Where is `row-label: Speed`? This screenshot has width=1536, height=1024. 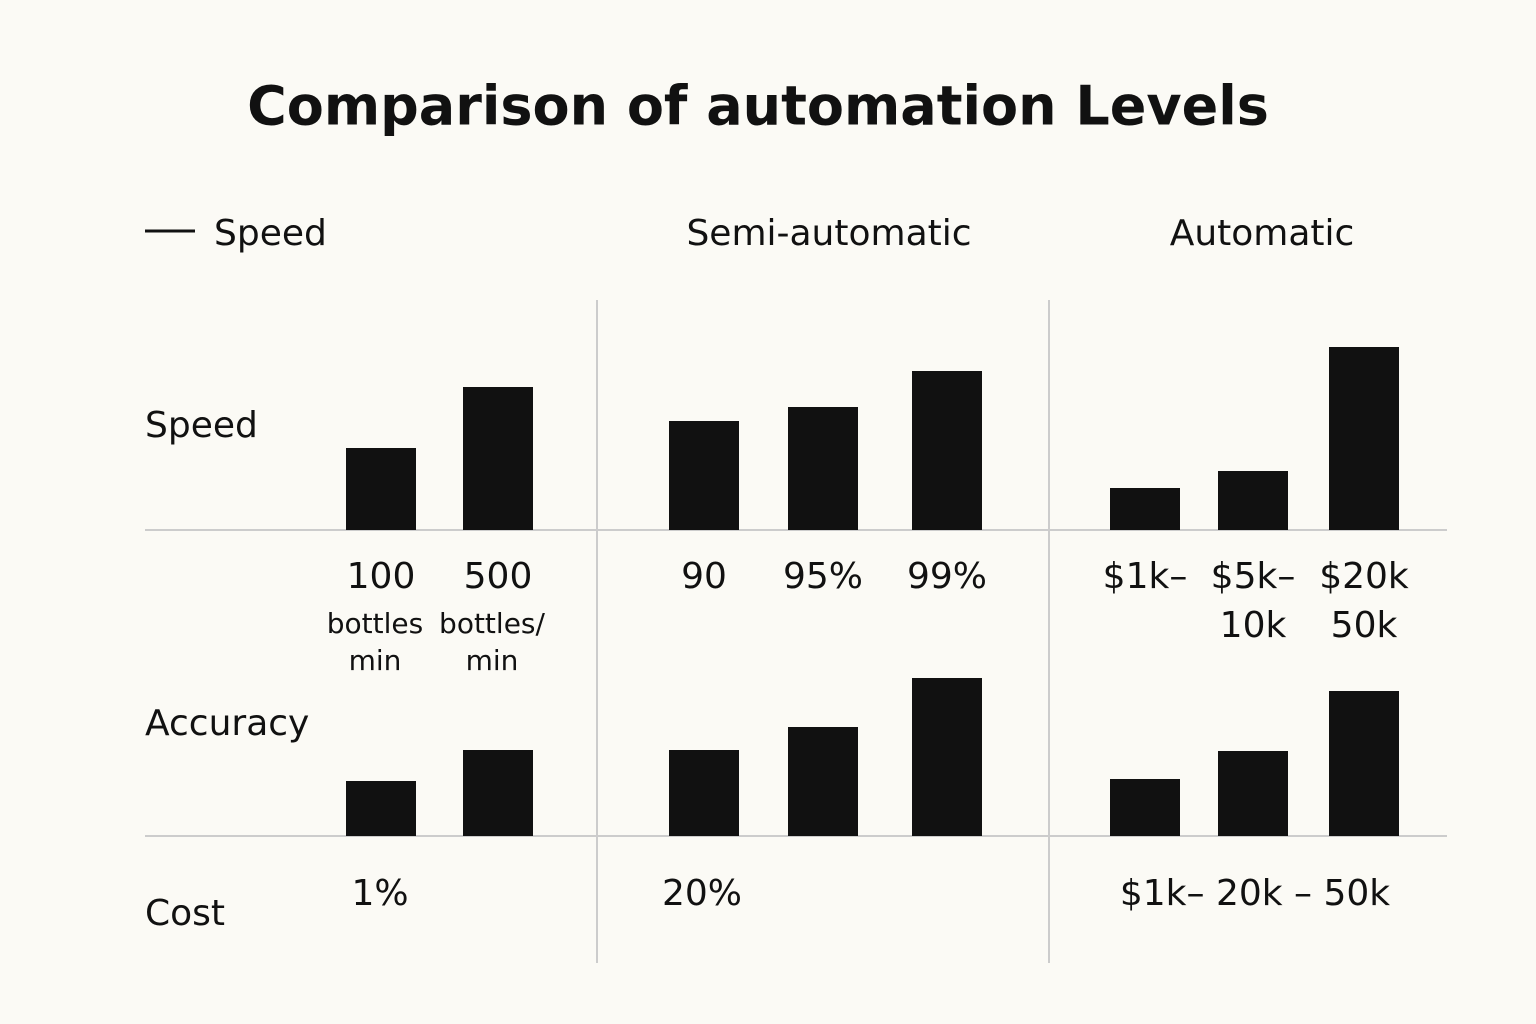
row-label: Speed is located at coordinates (201, 425).